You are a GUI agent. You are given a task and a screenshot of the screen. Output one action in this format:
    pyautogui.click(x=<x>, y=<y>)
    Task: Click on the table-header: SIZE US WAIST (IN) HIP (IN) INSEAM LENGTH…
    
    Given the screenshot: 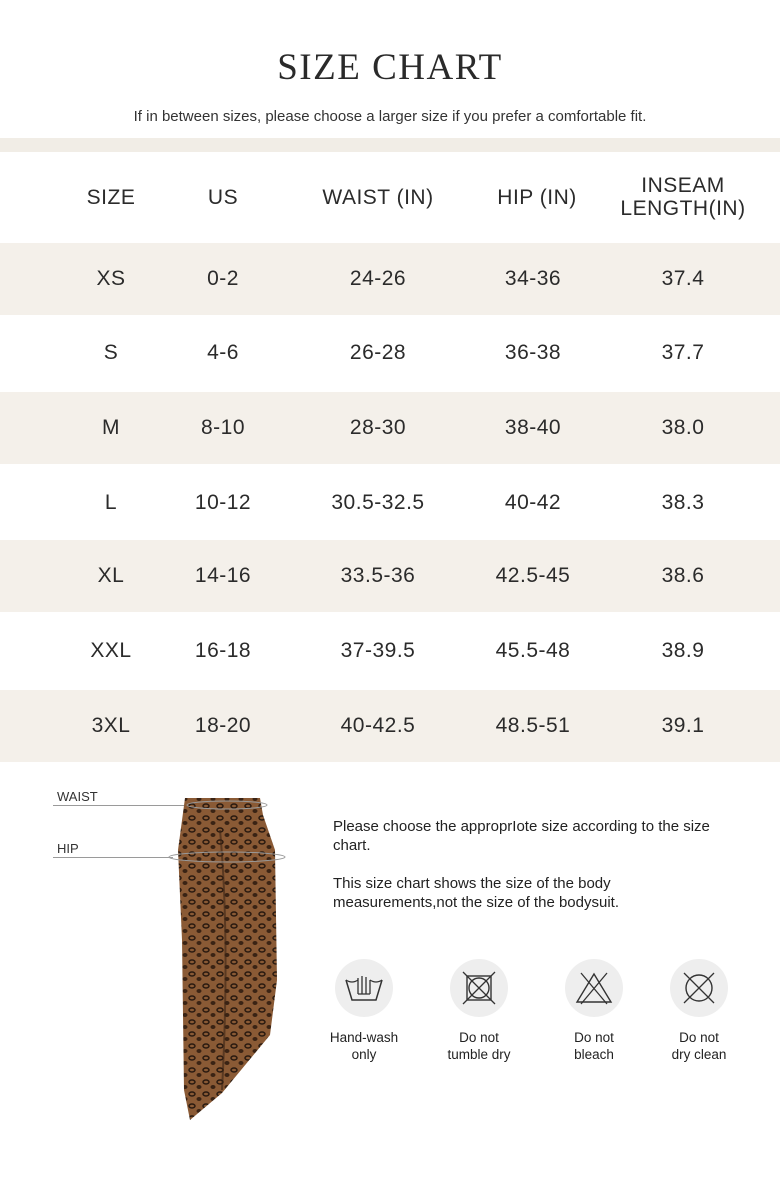 What is the action you would take?
    pyautogui.click(x=390, y=197)
    